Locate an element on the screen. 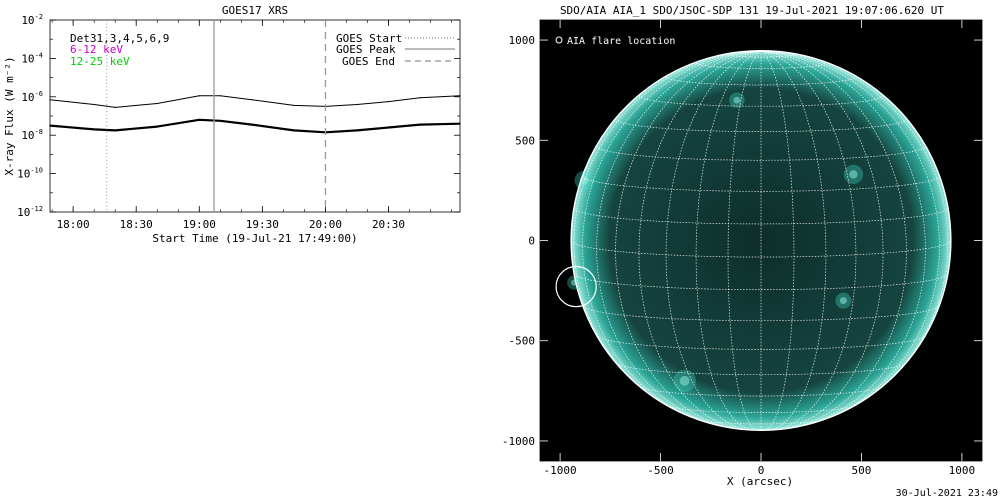  curve-12-25-keV is located at coordinates (255, 126).